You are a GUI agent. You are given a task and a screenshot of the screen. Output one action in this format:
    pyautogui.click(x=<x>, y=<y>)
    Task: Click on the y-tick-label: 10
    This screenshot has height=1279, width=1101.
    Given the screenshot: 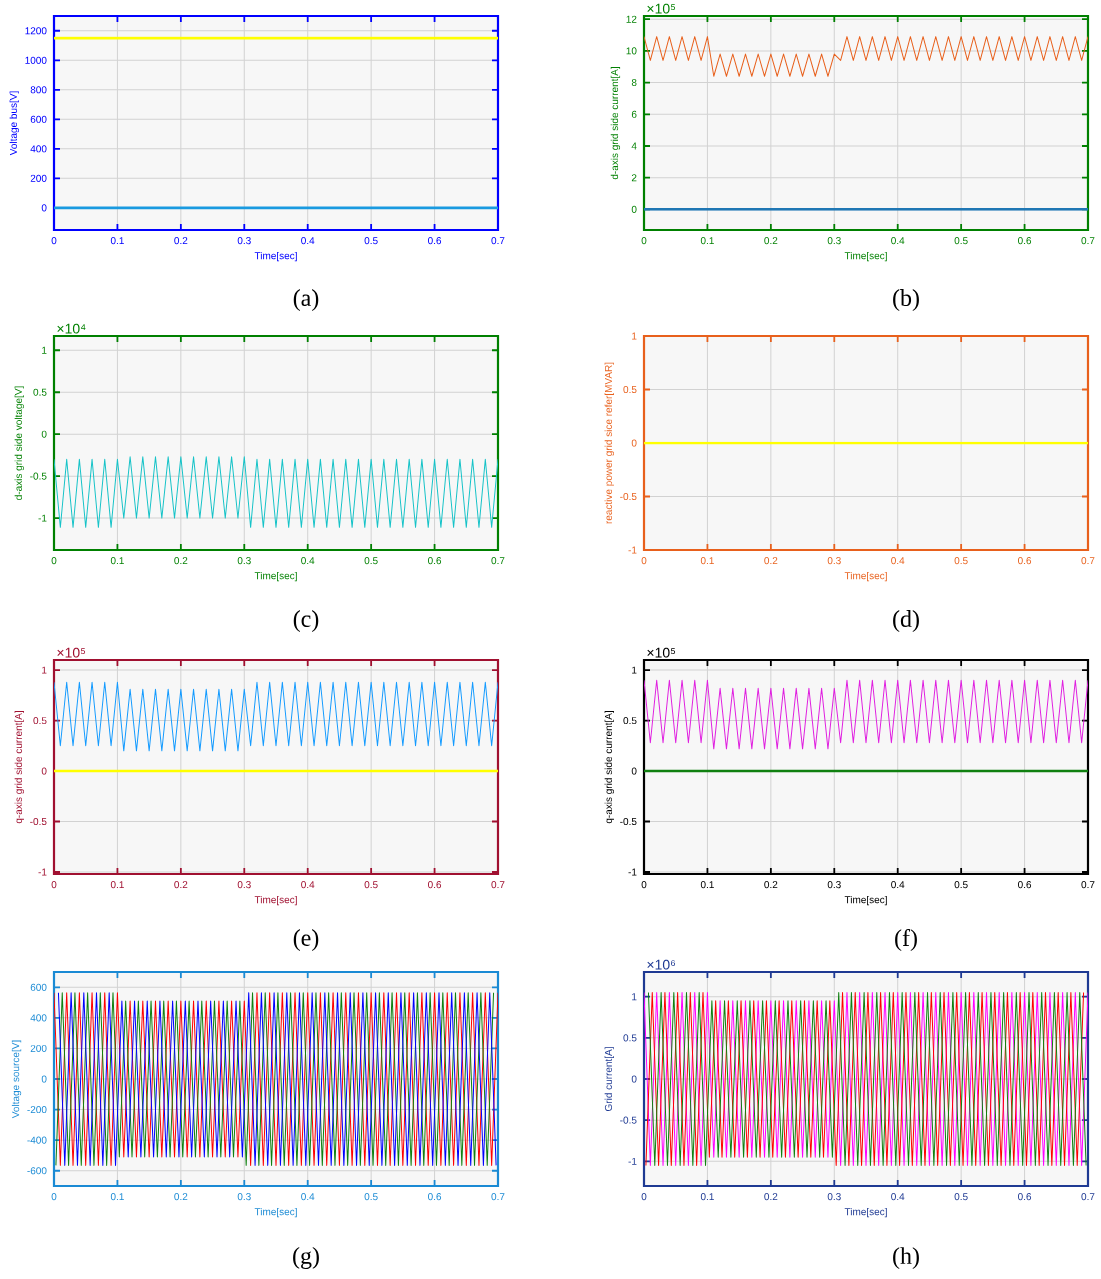 What is the action you would take?
    pyautogui.click(x=631, y=51)
    